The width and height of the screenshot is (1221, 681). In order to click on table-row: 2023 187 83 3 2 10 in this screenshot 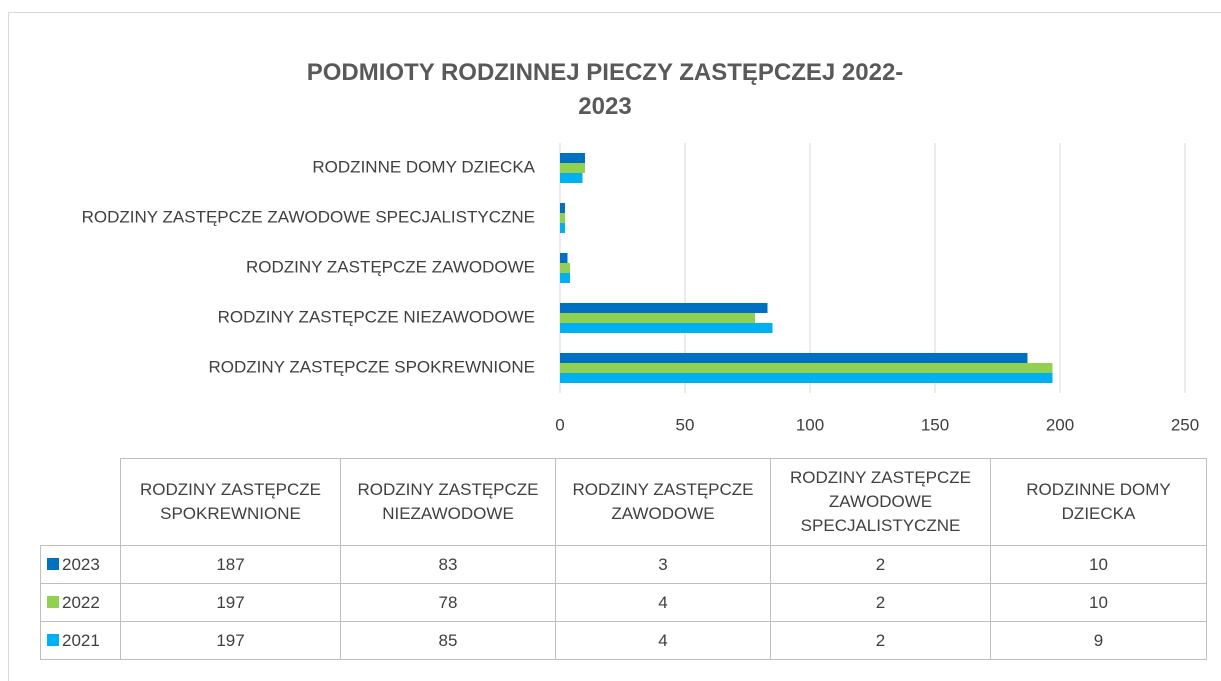, I will do `click(623, 564)`.